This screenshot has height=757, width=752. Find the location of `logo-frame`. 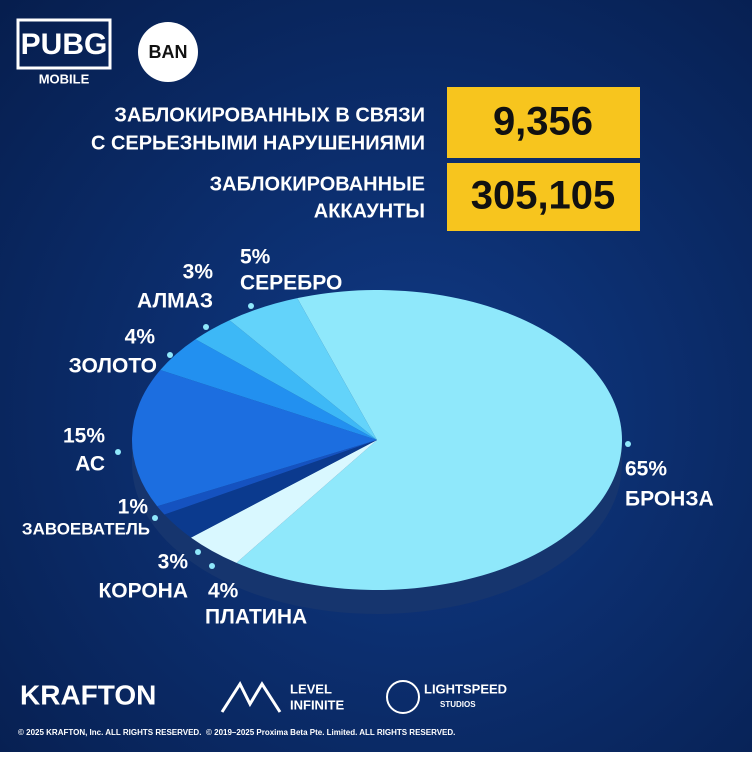

logo-frame is located at coordinates (64, 44).